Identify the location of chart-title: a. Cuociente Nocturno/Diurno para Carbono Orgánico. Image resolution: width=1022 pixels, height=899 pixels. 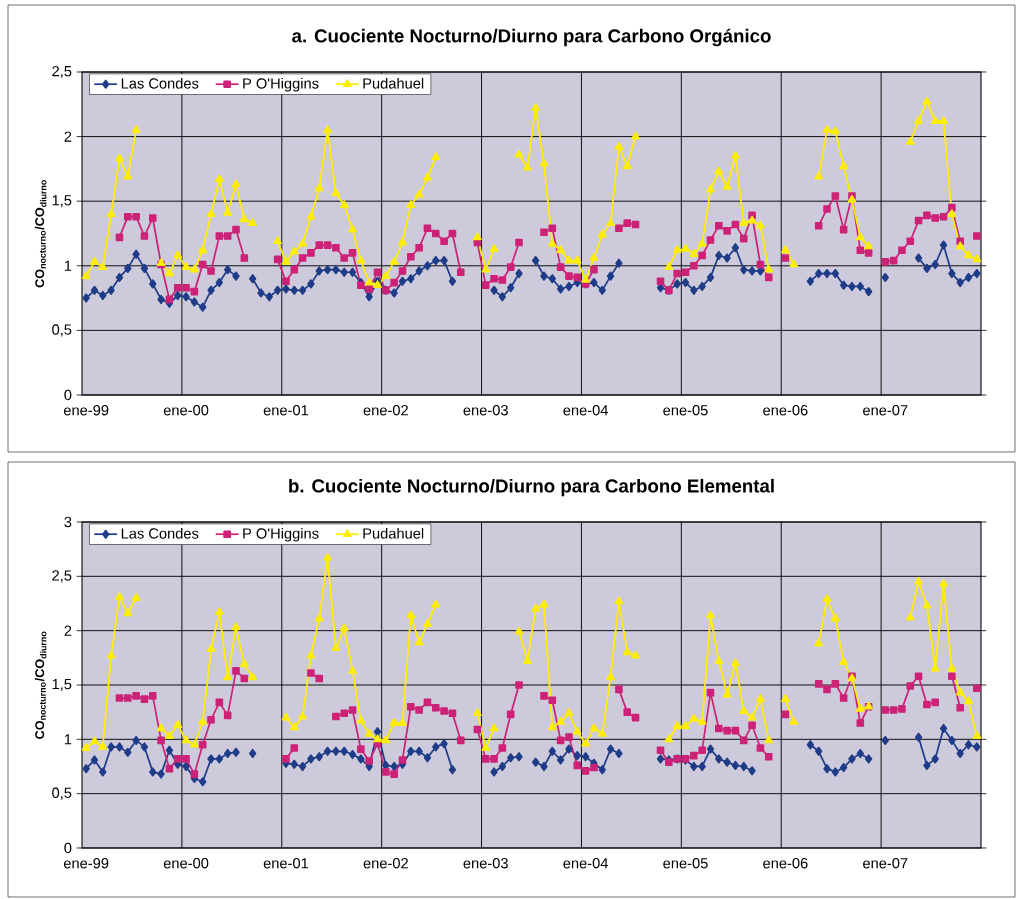
(531, 37).